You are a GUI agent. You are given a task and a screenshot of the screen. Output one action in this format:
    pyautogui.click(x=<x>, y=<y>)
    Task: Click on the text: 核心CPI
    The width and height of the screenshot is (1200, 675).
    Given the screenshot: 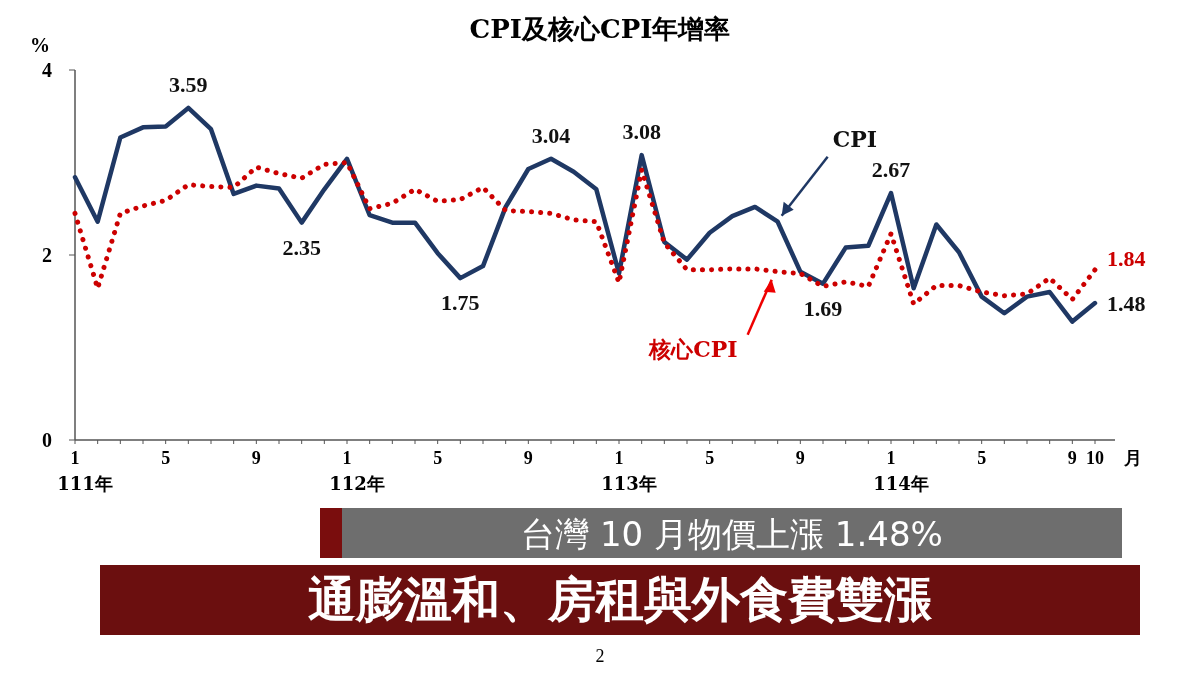 What is the action you would take?
    pyautogui.click(x=693, y=348)
    